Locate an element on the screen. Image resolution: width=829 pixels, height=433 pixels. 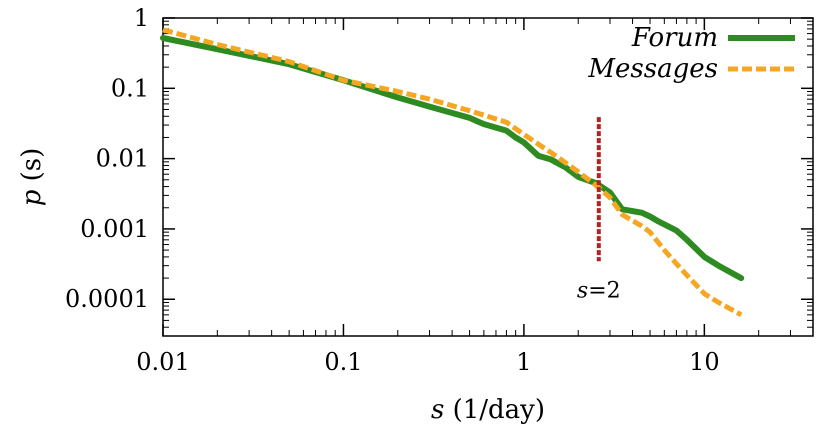
y-tick-label: 0.001 is located at coordinates (114, 229).